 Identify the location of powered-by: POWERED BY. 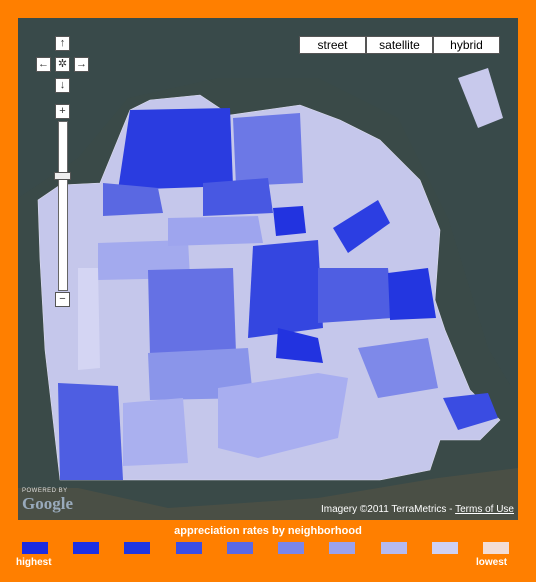
(45, 491).